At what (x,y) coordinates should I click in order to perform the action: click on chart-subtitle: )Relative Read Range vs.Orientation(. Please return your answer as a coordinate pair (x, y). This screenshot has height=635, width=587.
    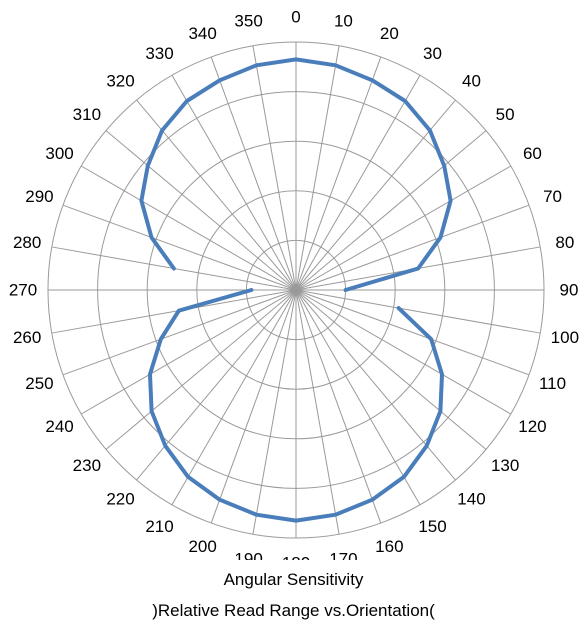
    Looking at the image, I should click on (293, 610).